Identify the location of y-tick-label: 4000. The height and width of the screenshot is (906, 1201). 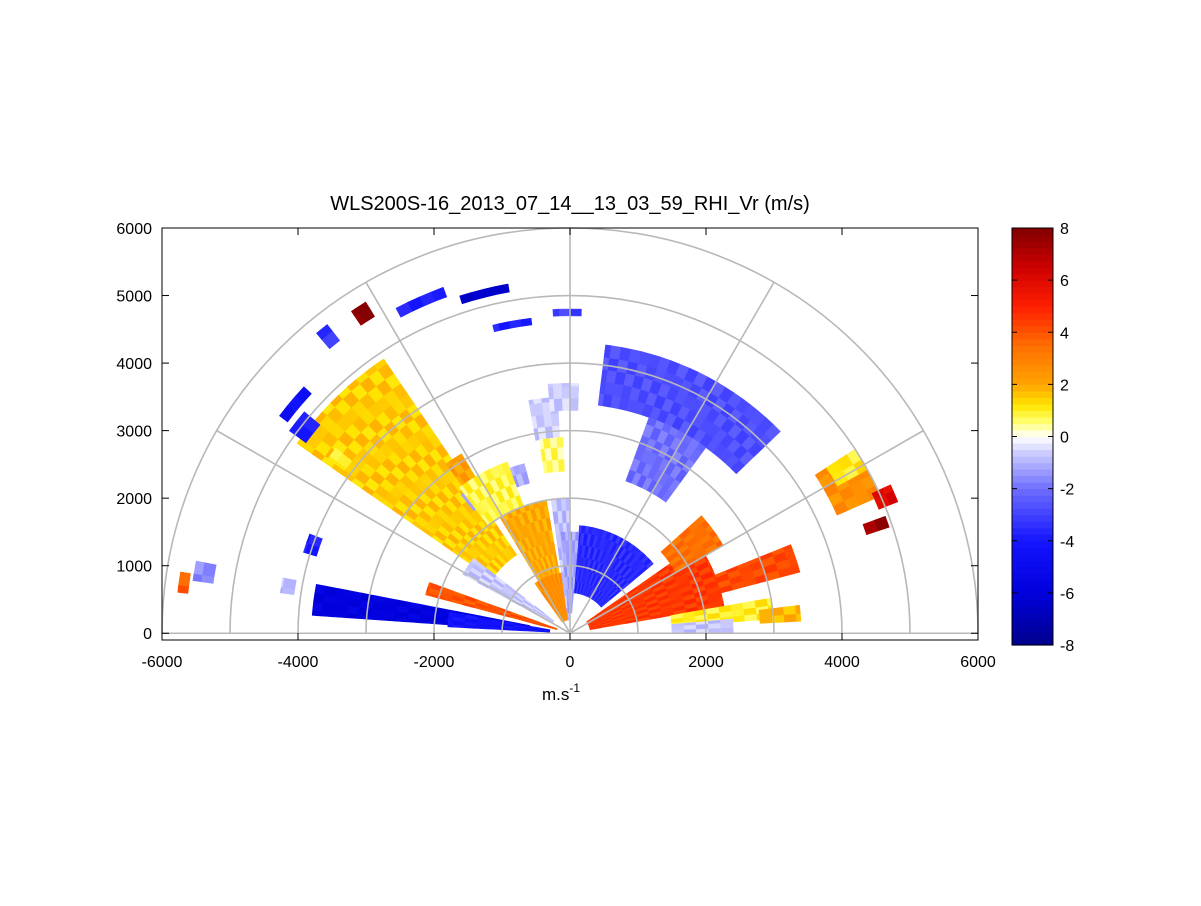
(134, 364).